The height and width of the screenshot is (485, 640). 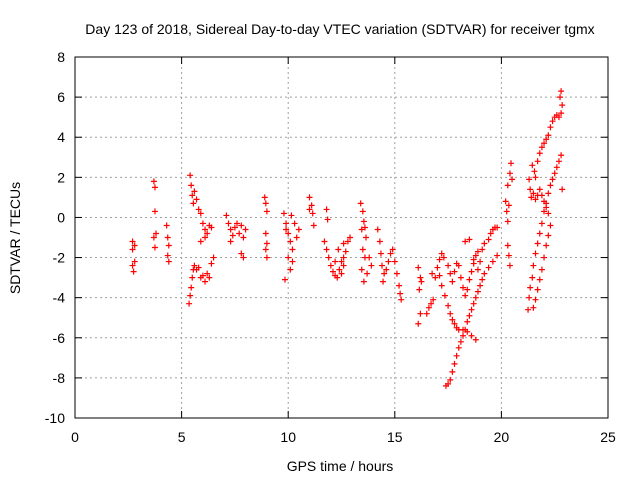 I want to click on x-tick-label: 10, so click(x=288, y=437).